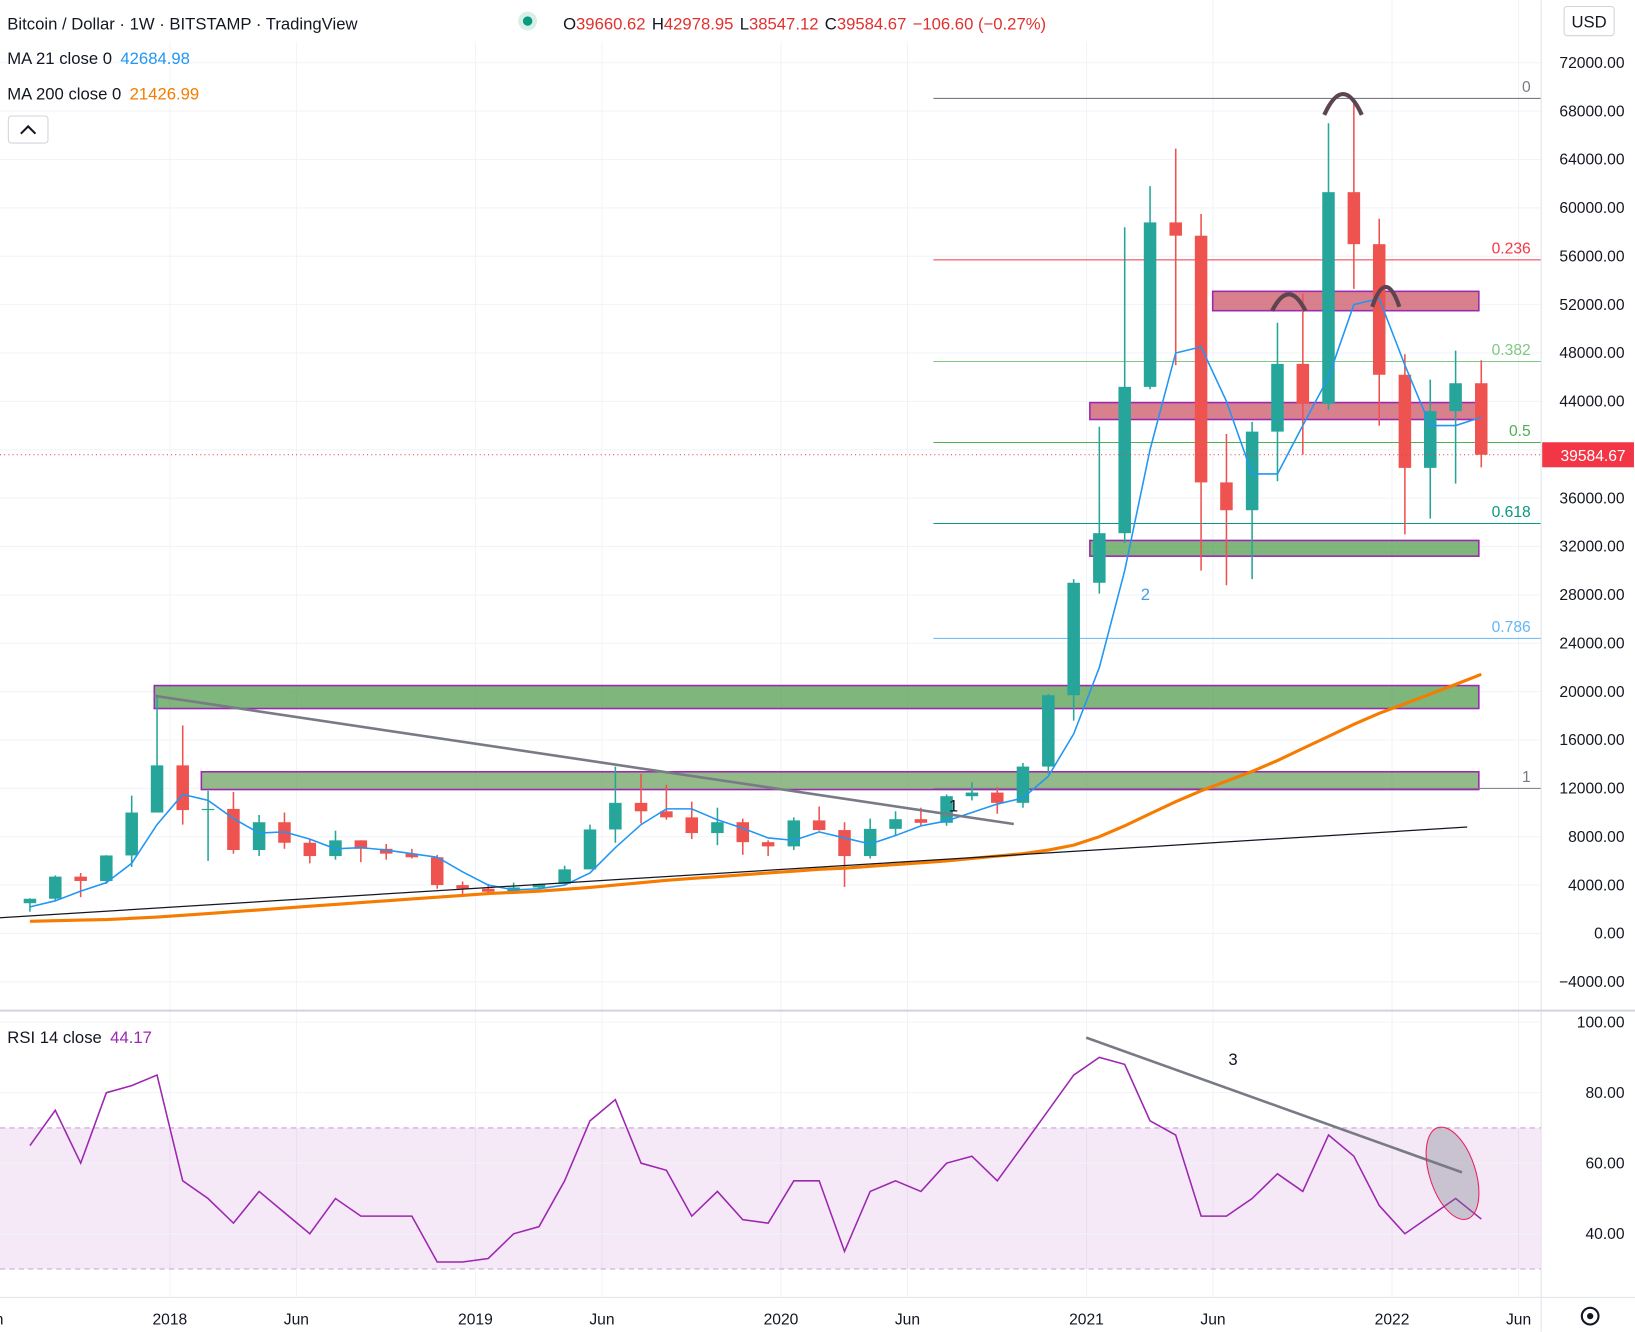 The width and height of the screenshot is (1635, 1332). What do you see at coordinates (1596, 885) in the screenshot?
I see `y-tick-label: 4000.00` at bounding box center [1596, 885].